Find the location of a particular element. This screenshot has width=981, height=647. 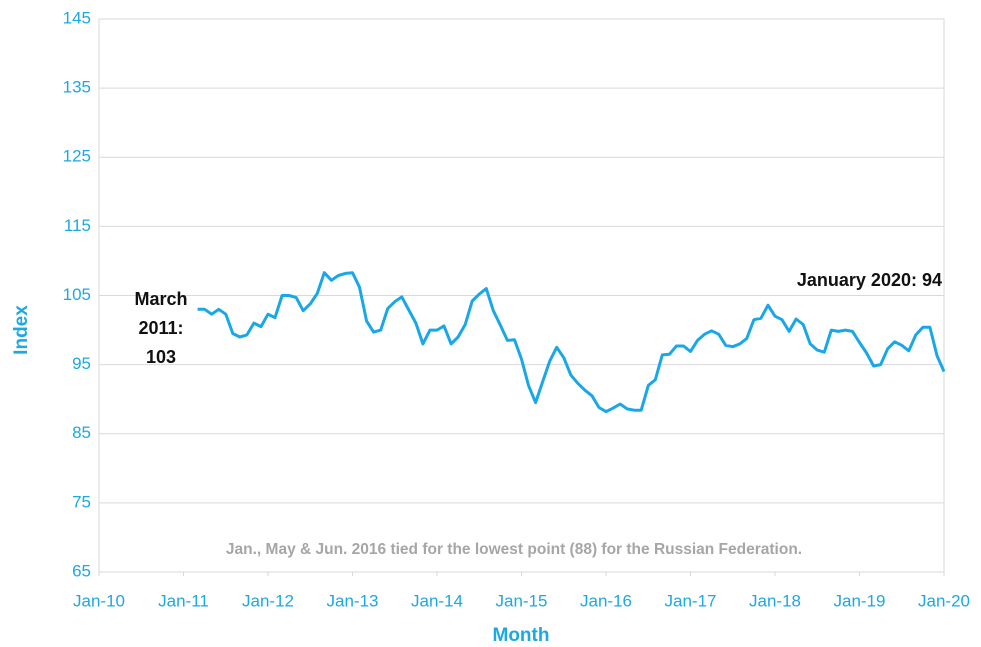

x-tick-label: Jan-20 is located at coordinates (944, 600).